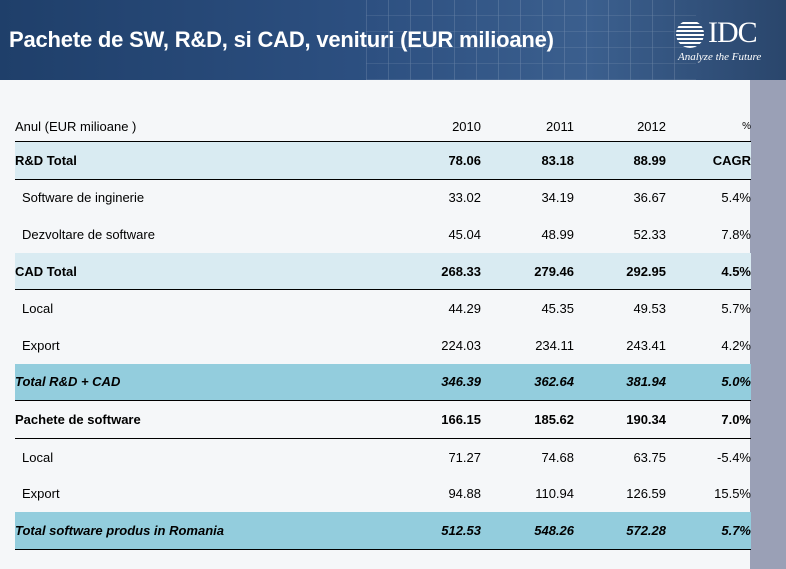  Describe the element at coordinates (736, 382) in the screenshot. I see `cell-percent: 5.0%` at that location.